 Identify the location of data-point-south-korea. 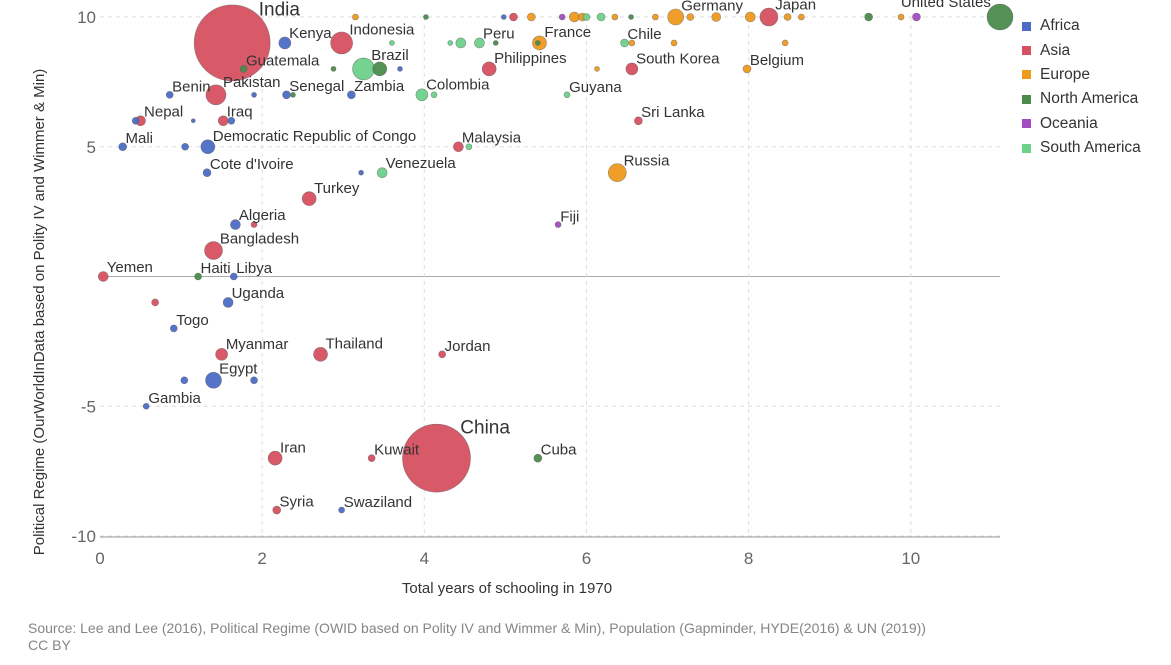
(632, 69).